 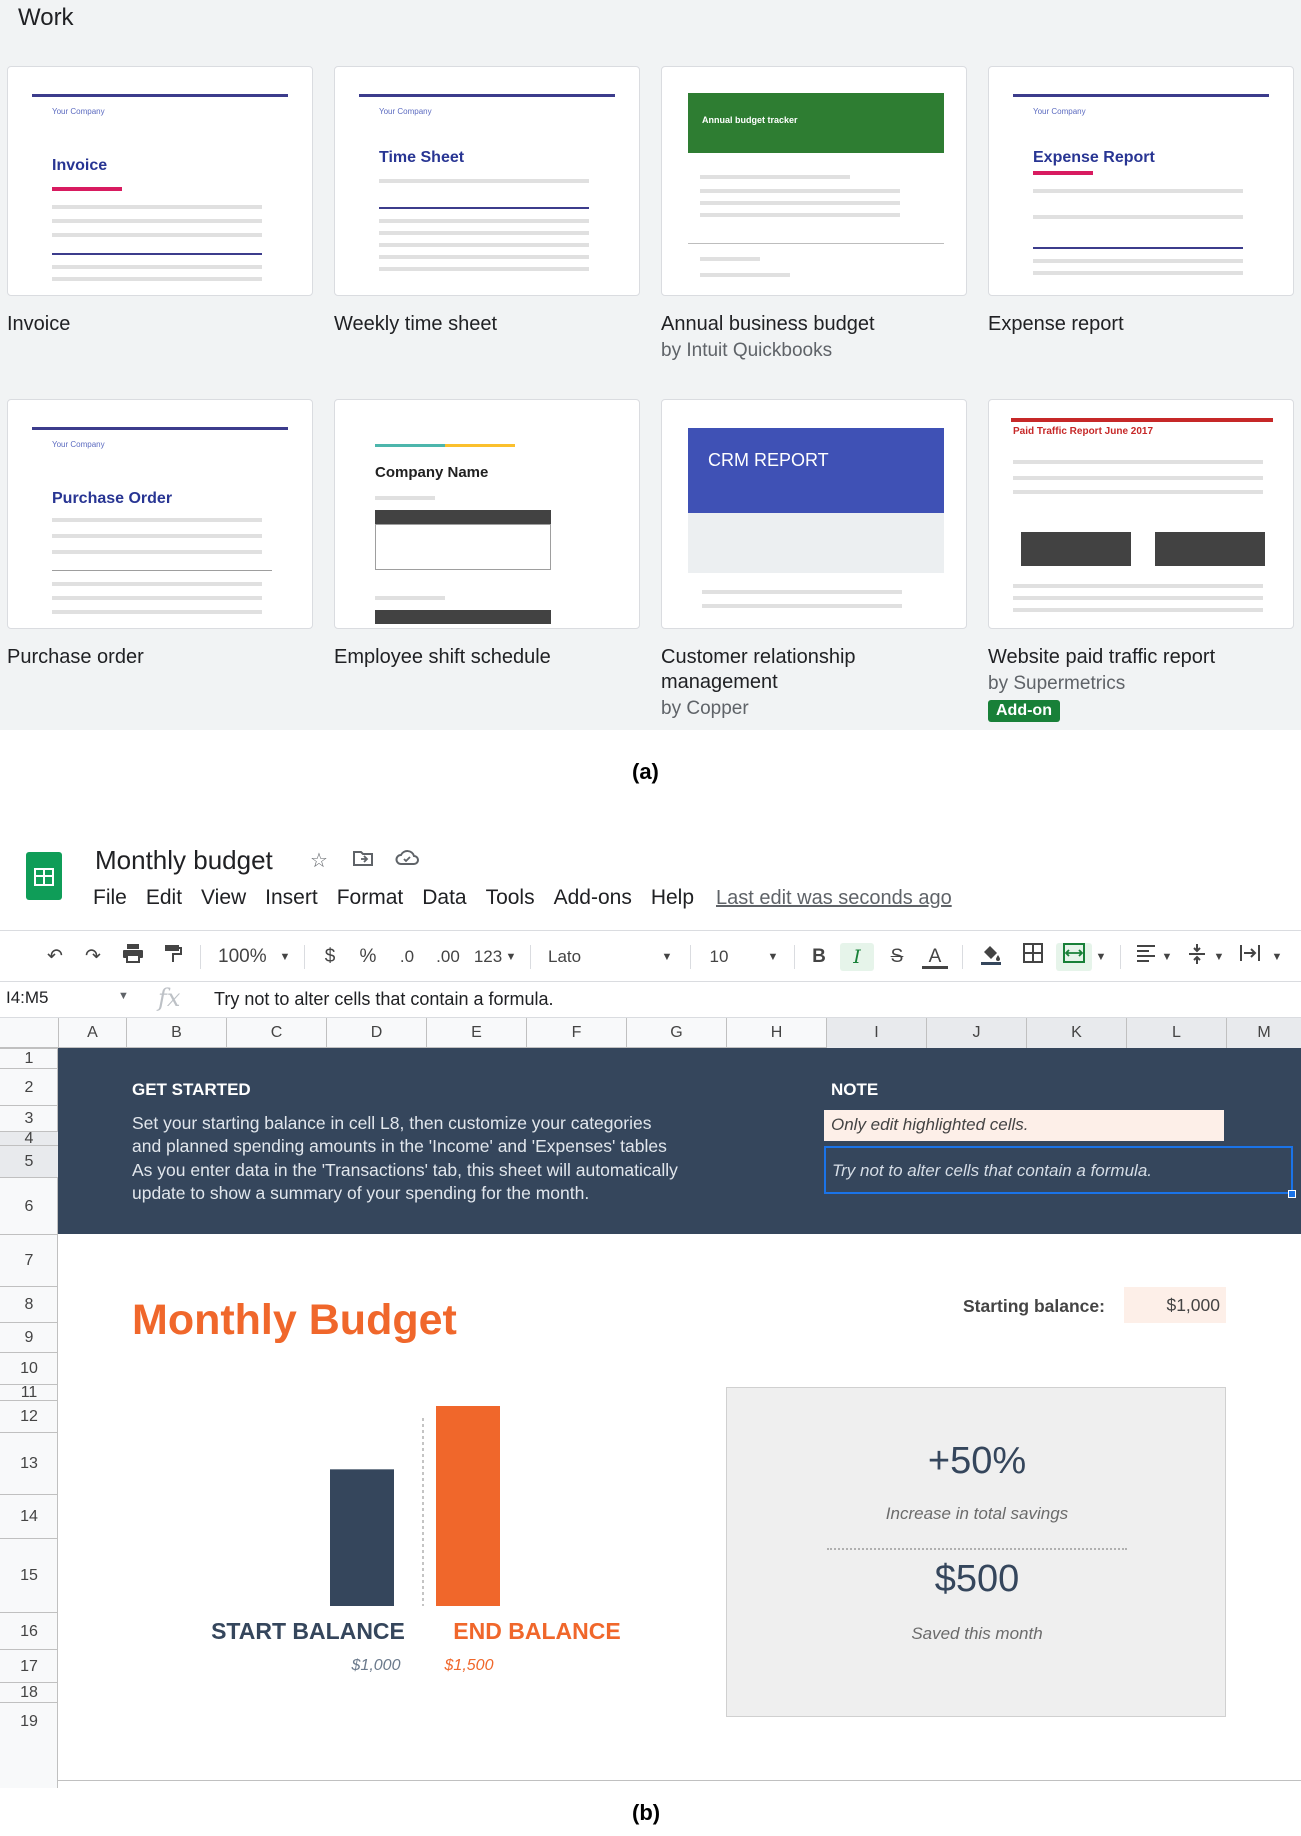 What do you see at coordinates (29, 1260) in the screenshot?
I see `row-header: 7` at bounding box center [29, 1260].